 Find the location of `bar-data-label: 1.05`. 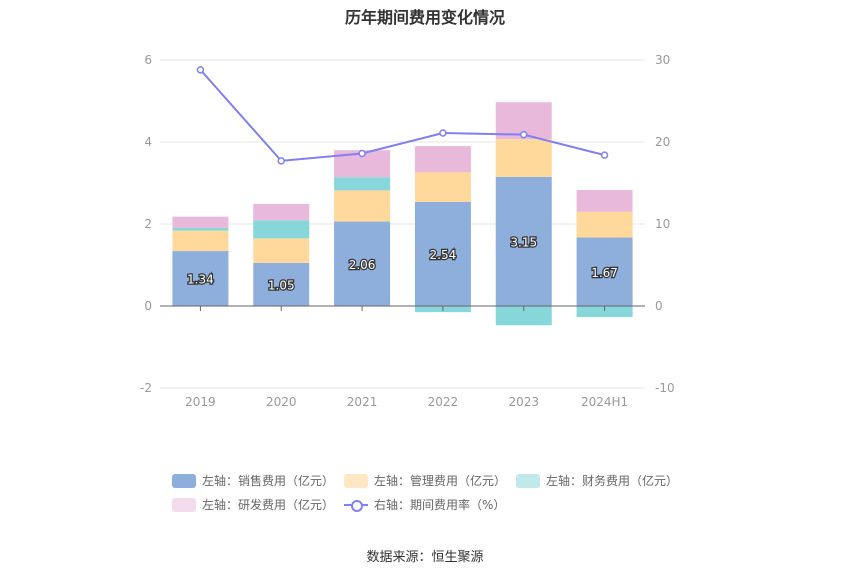

bar-data-label: 1.05 is located at coordinates (281, 285).